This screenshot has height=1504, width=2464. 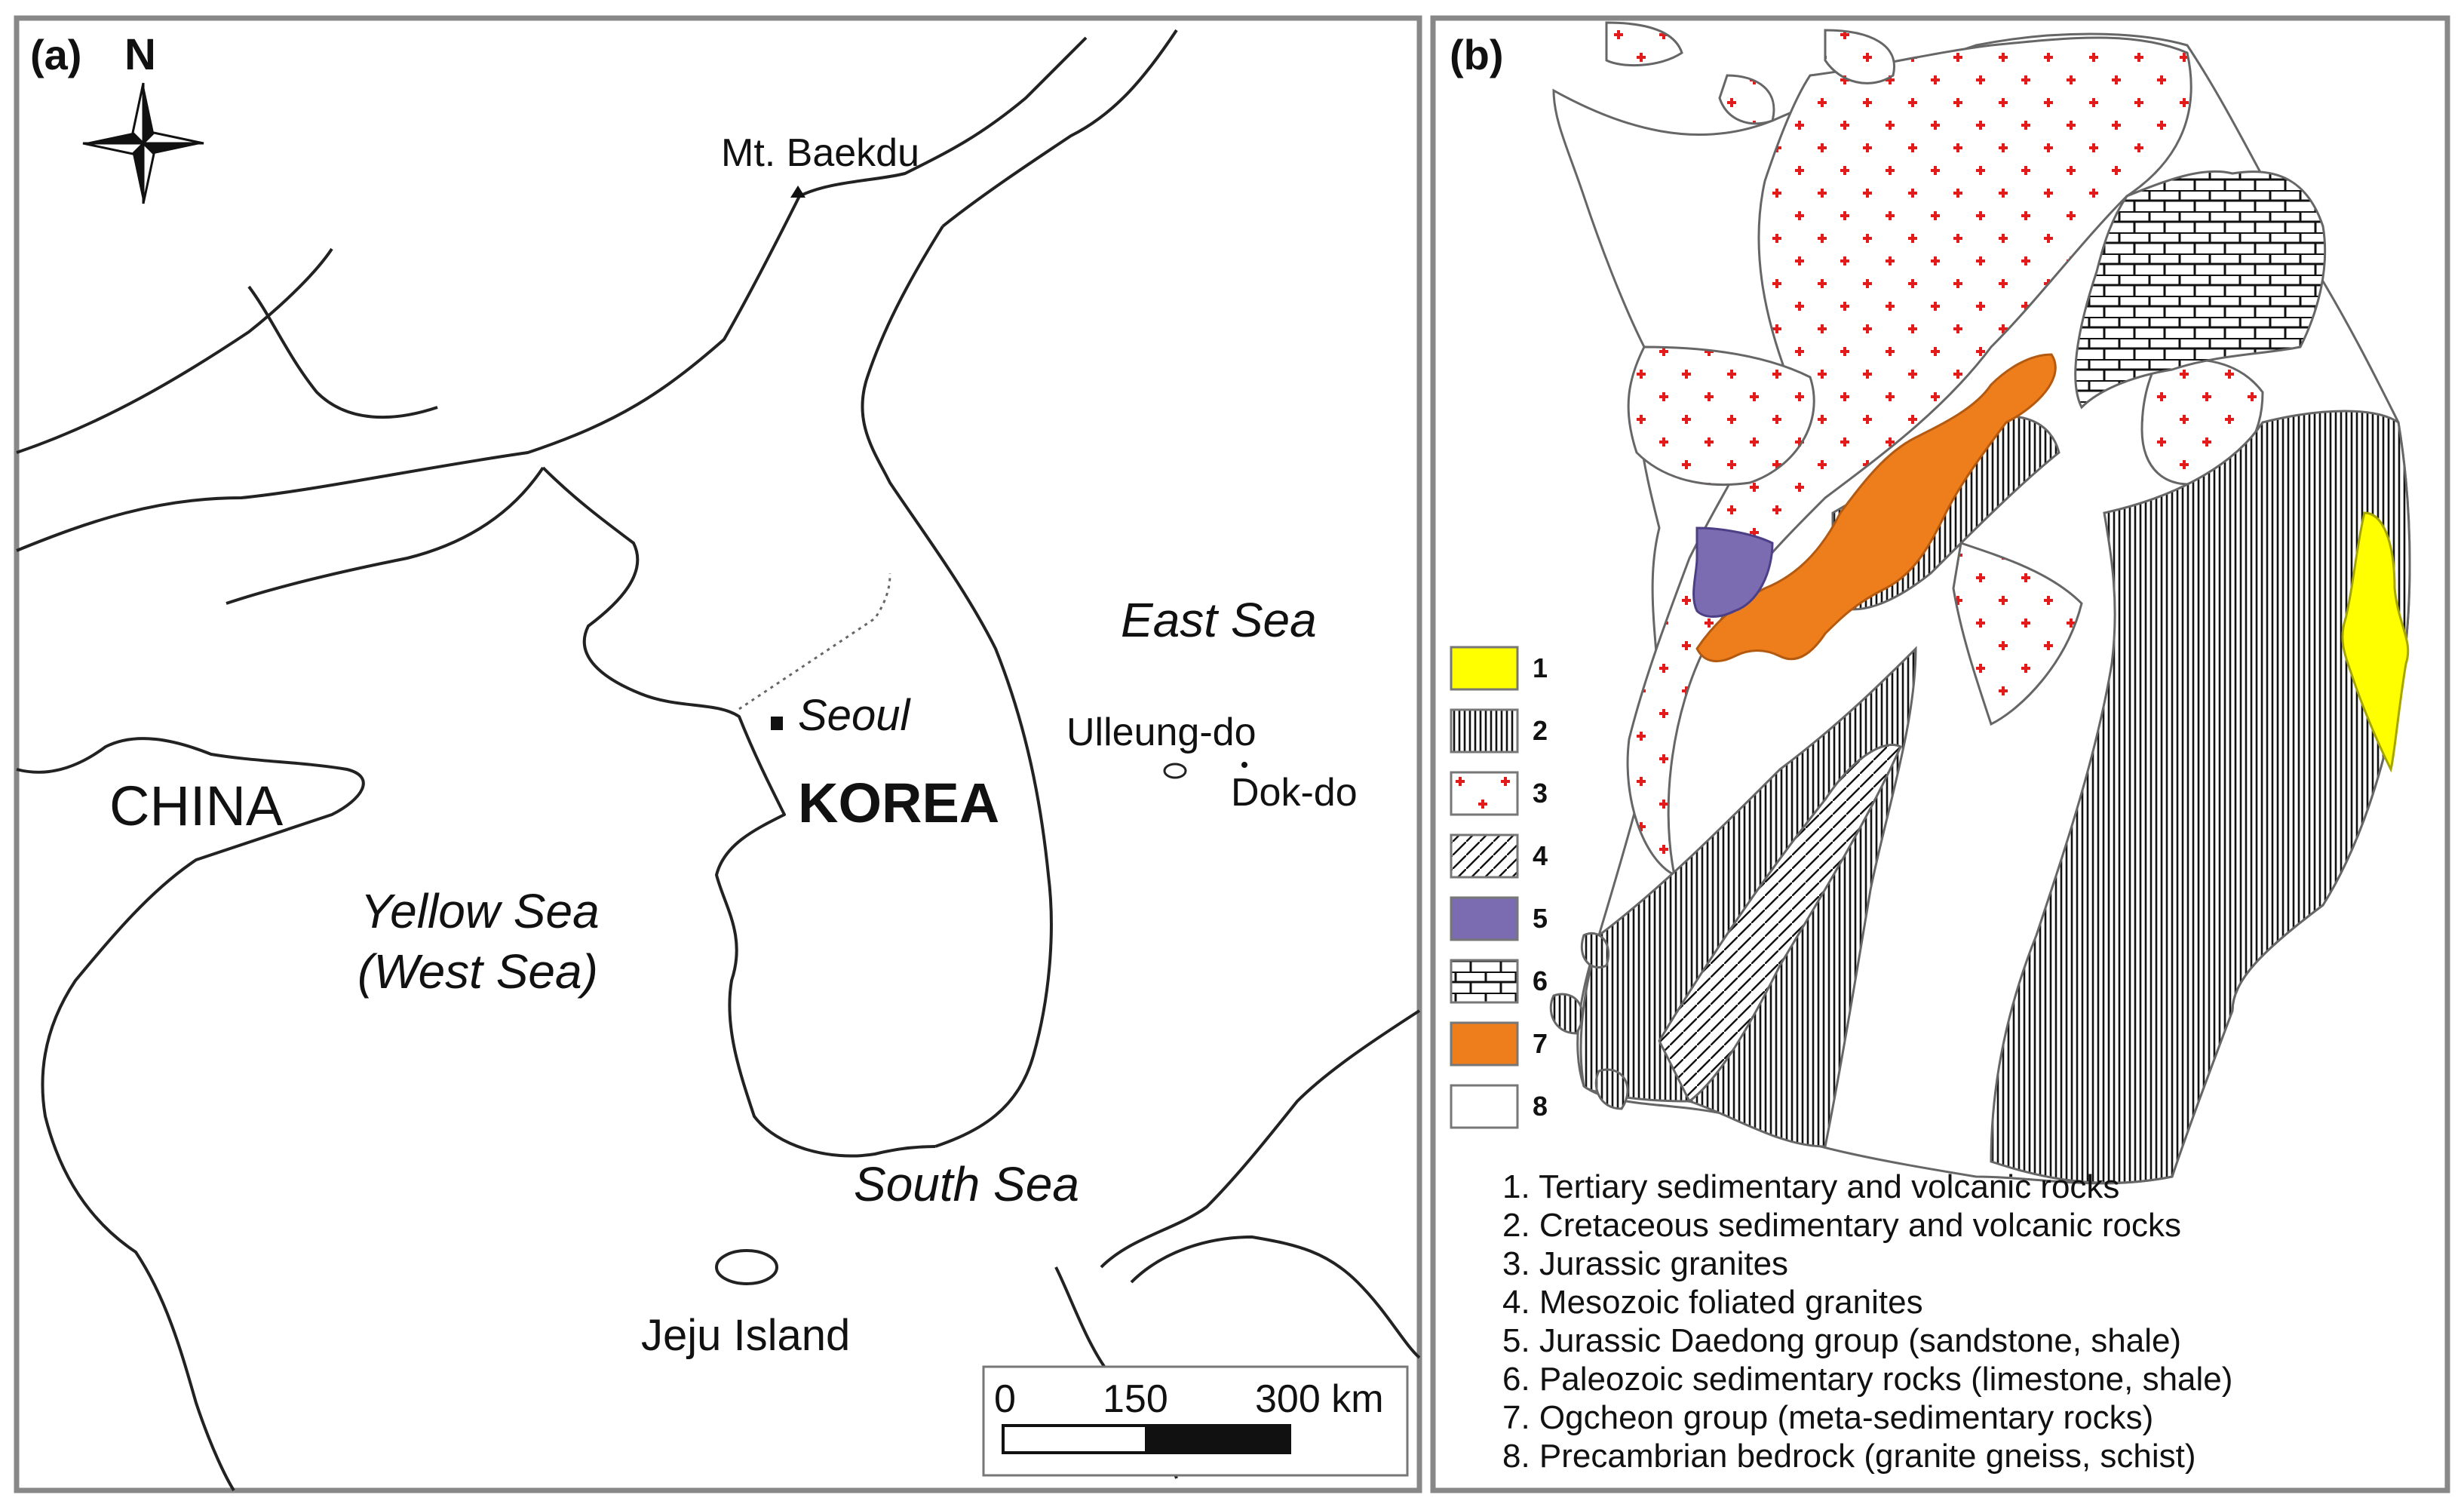 What do you see at coordinates (143, 143) in the screenshot?
I see `compass-rose-icon` at bounding box center [143, 143].